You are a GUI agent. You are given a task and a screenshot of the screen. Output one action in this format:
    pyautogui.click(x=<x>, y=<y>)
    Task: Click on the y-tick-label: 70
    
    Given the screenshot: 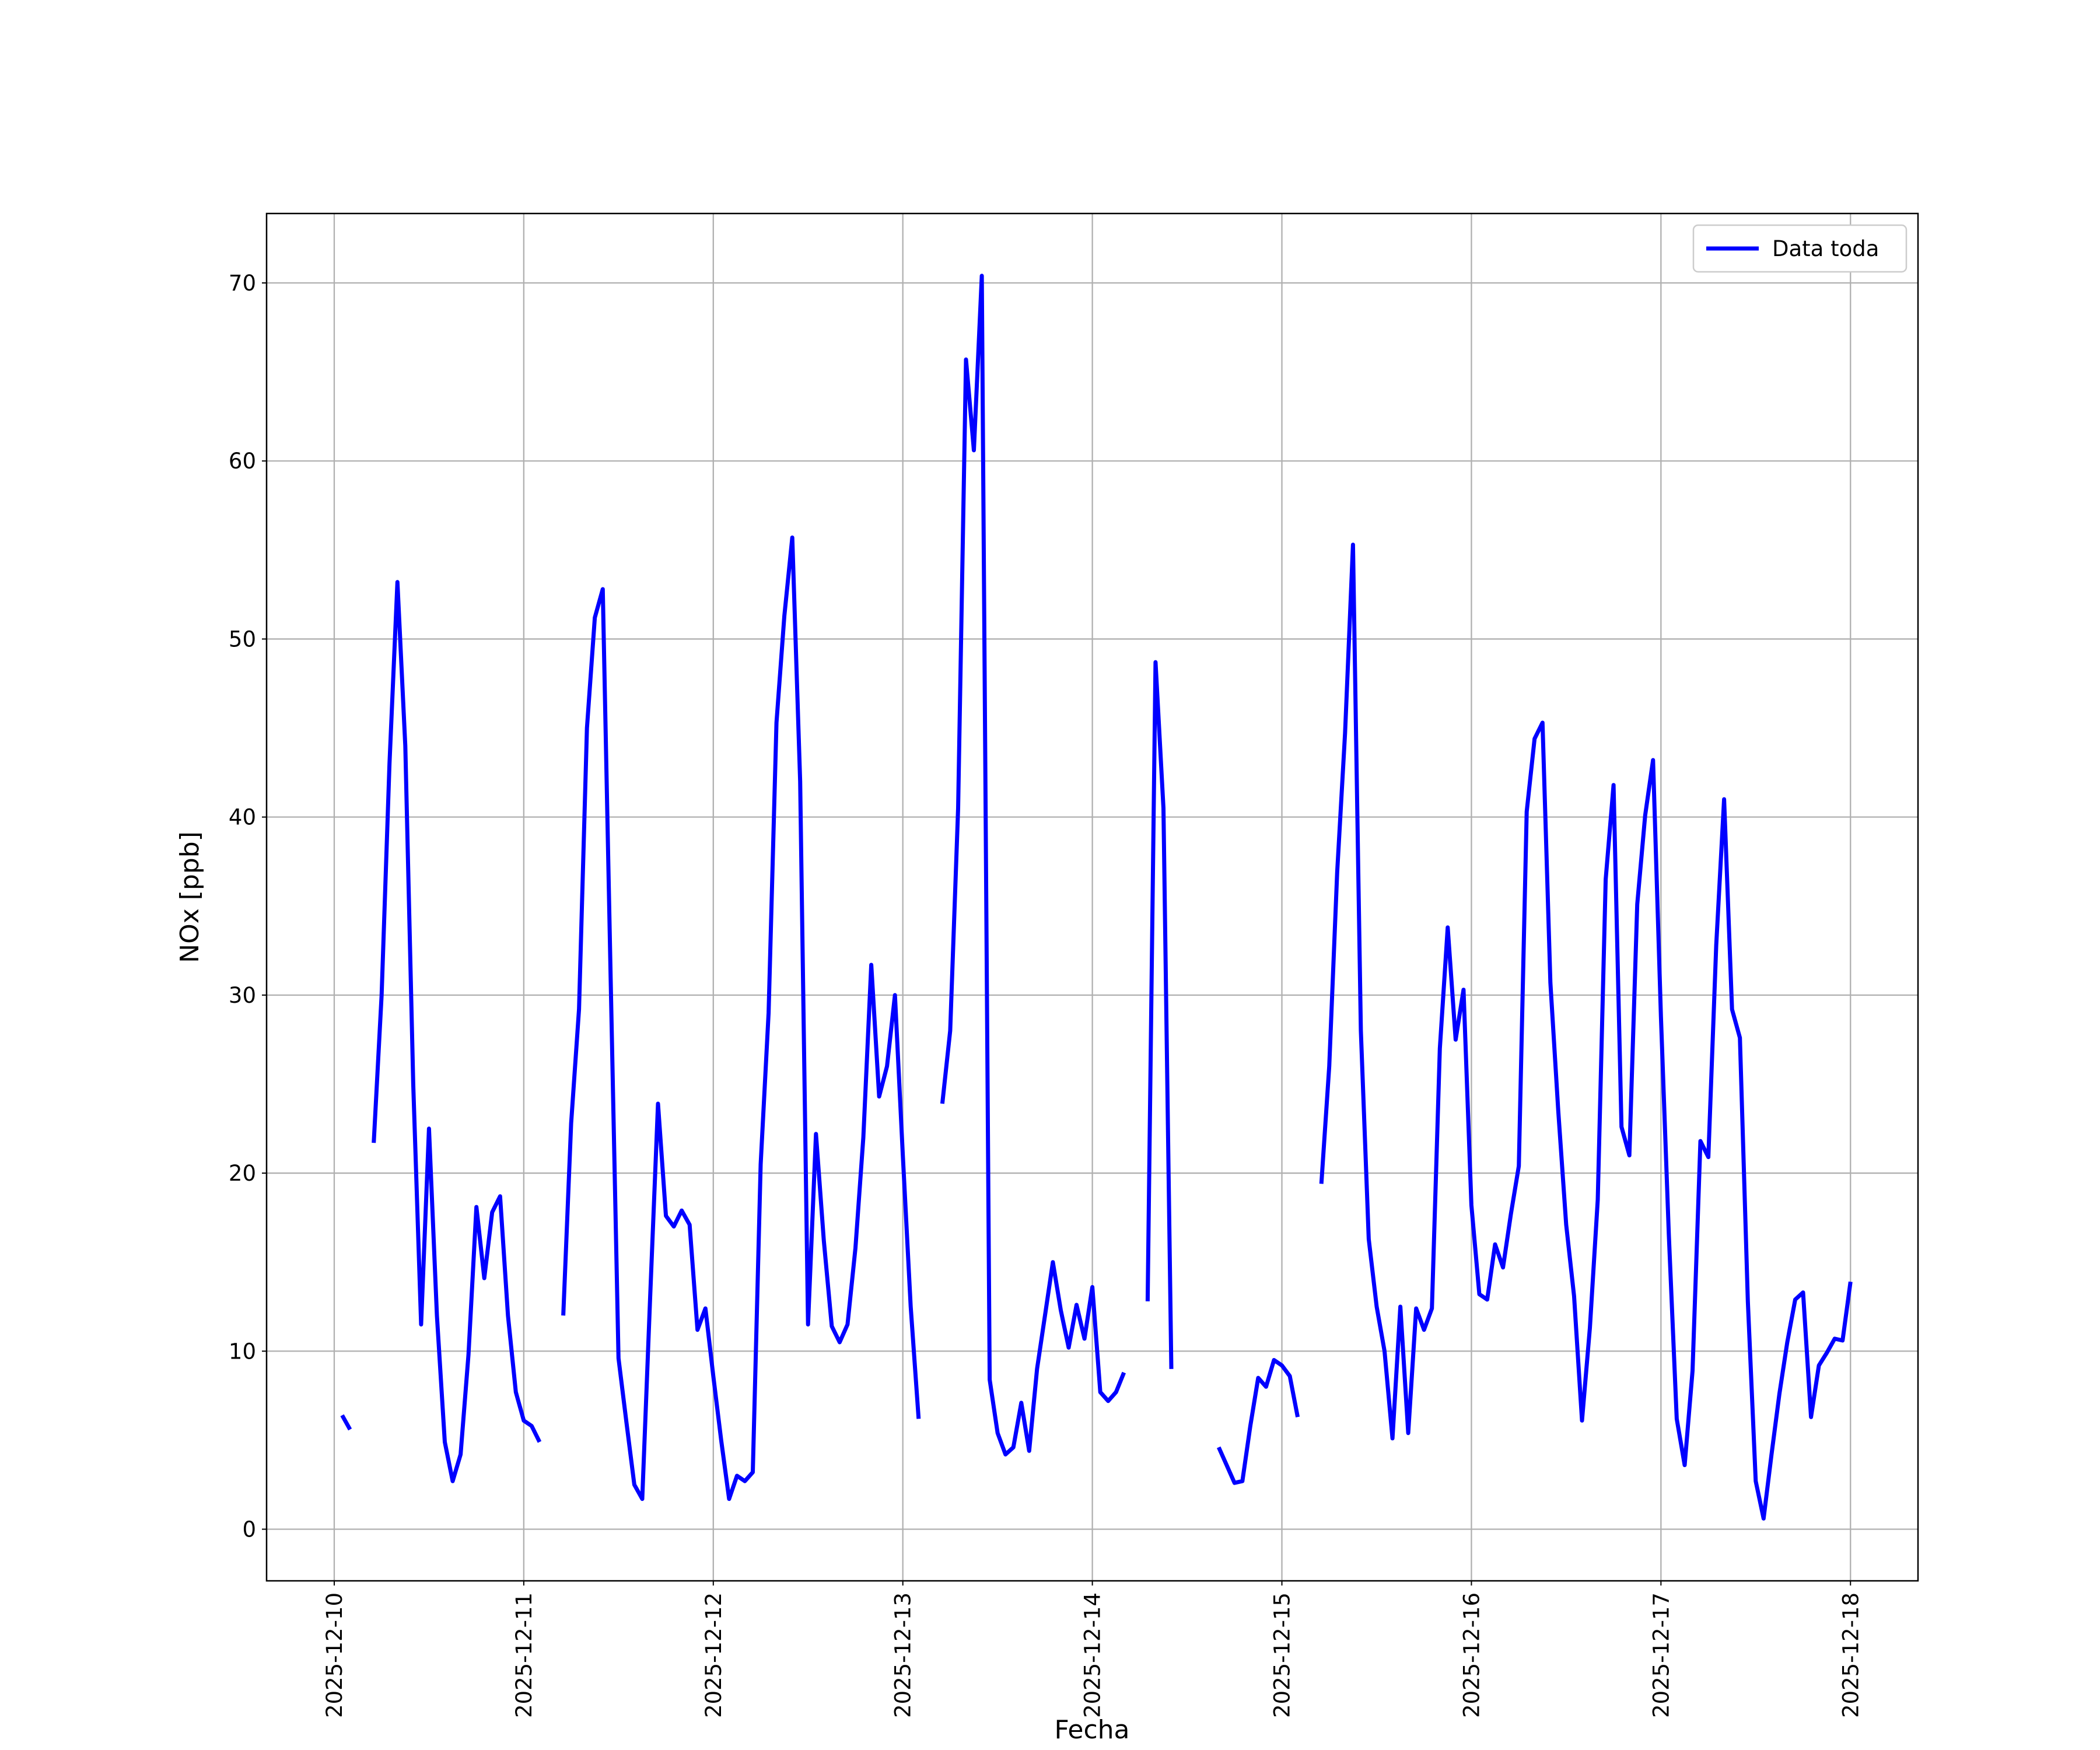 What is the action you would take?
    pyautogui.click(x=242, y=283)
    